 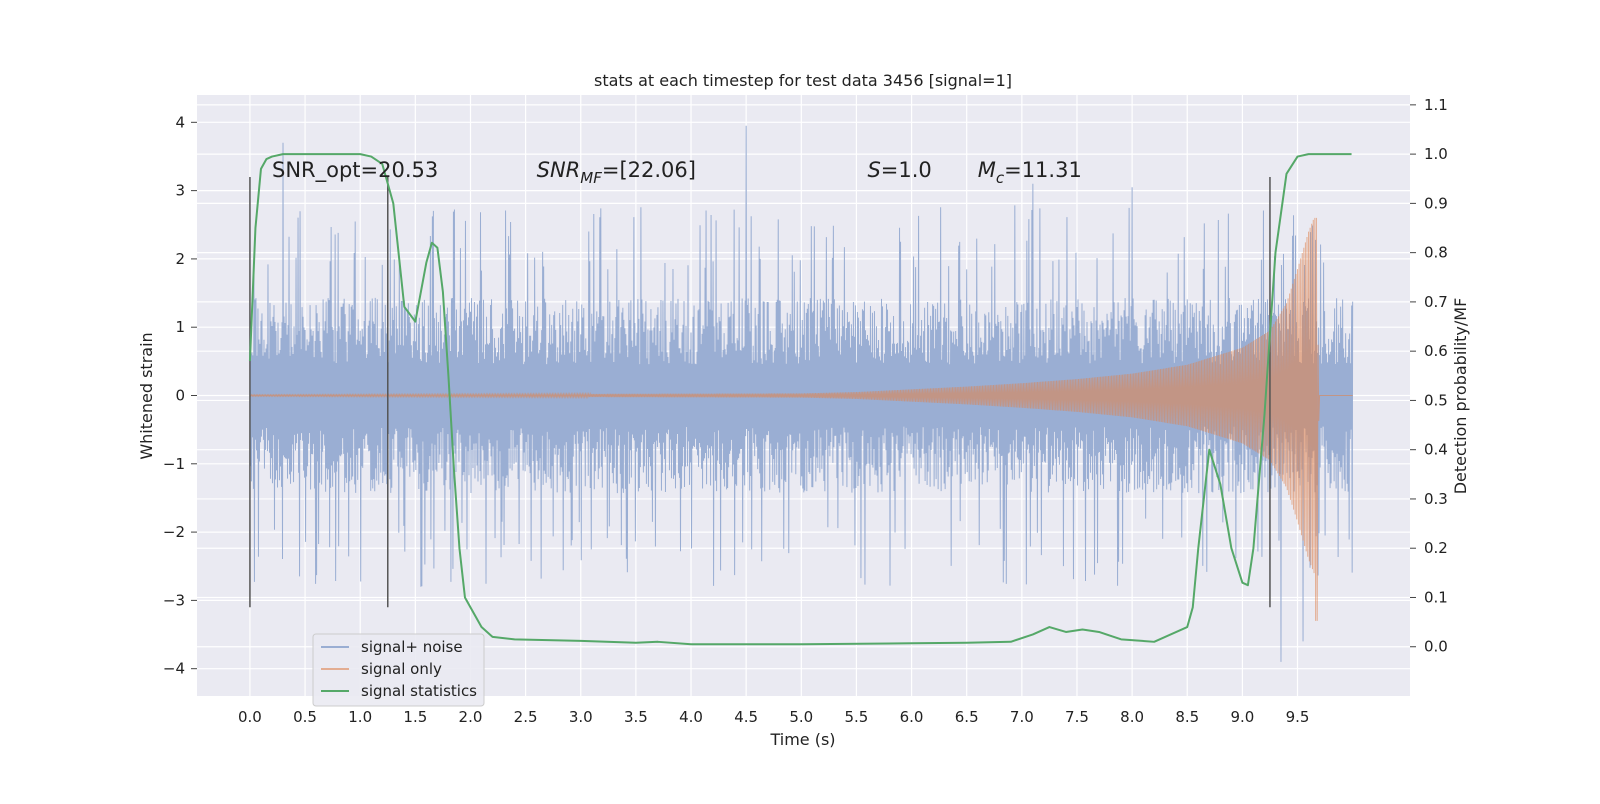 I want to click on annotation-layer: SNR_opt=20.53 SNRMF=[22.06] S=1.0 Mc=11.31, so click(x=677, y=172).